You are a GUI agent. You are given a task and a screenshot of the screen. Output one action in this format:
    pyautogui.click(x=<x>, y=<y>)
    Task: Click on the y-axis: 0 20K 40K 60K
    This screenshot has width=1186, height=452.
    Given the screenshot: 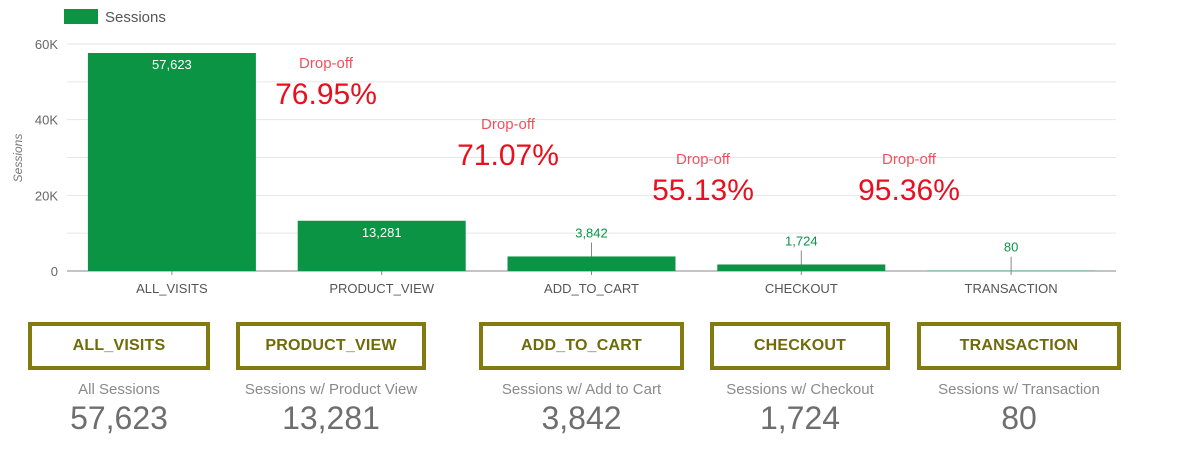 What is the action you would take?
    pyautogui.click(x=46, y=158)
    